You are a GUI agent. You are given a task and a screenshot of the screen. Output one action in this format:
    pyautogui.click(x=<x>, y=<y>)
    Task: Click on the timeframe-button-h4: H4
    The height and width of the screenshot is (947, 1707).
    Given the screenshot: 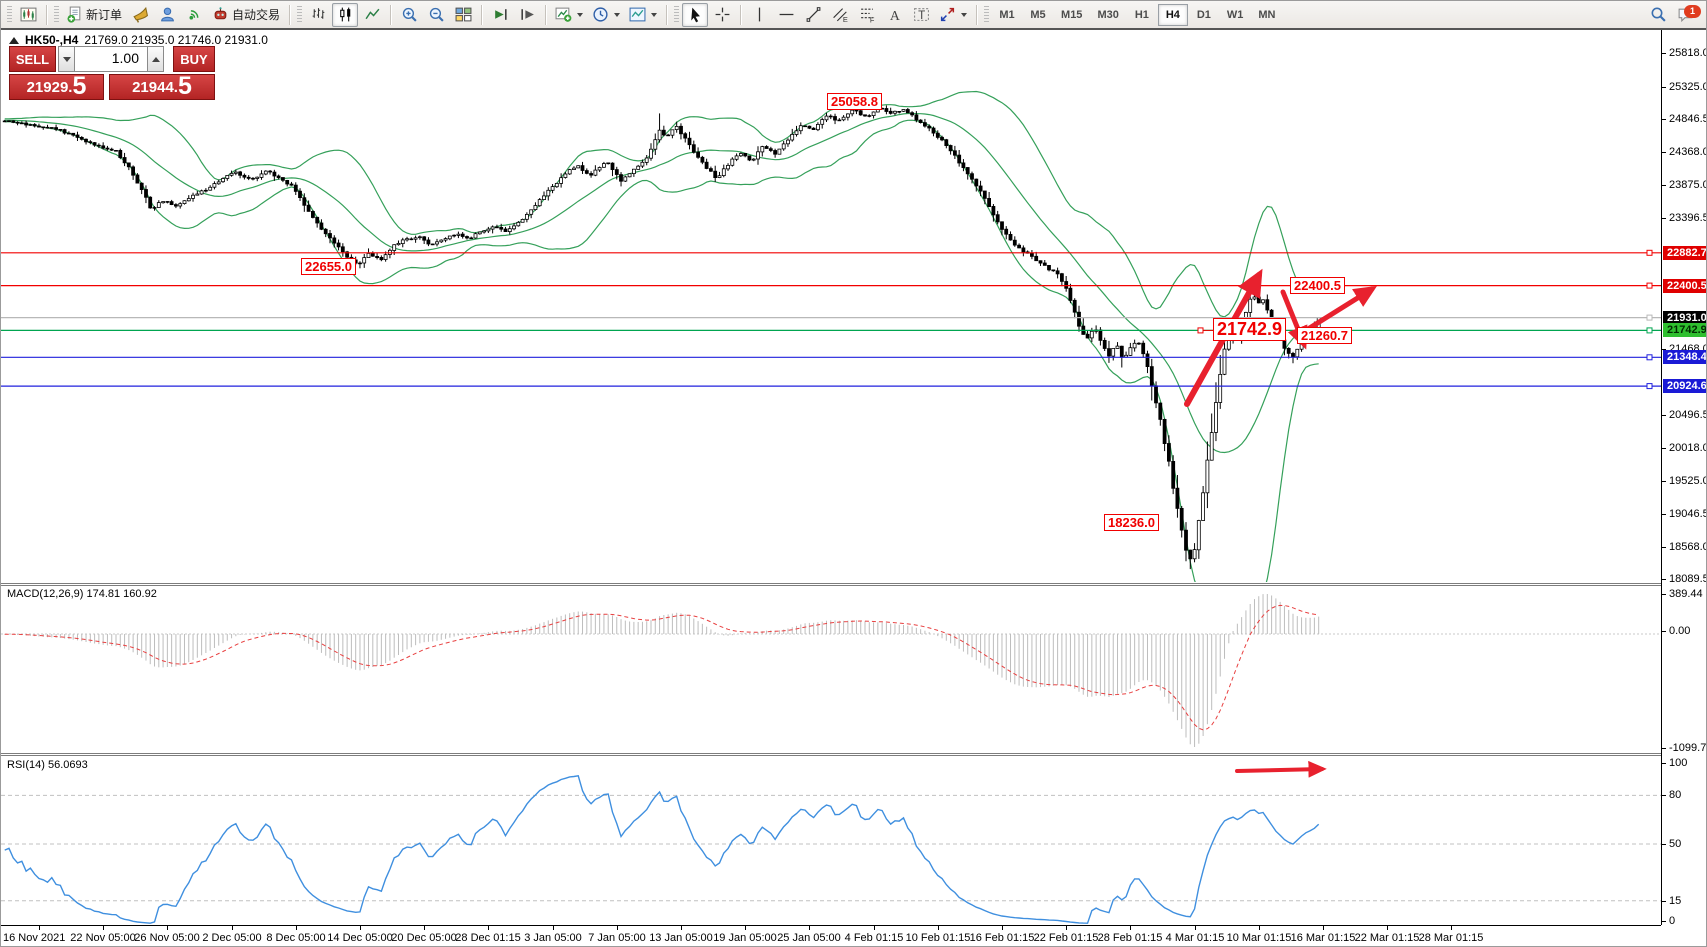 What is the action you would take?
    pyautogui.click(x=1172, y=14)
    